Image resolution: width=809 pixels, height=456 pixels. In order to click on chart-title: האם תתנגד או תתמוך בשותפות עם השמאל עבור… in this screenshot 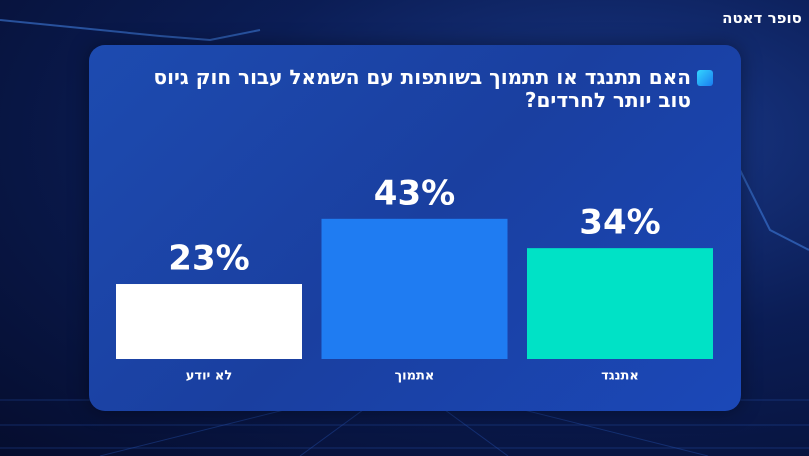, I will do `click(422, 88)`.